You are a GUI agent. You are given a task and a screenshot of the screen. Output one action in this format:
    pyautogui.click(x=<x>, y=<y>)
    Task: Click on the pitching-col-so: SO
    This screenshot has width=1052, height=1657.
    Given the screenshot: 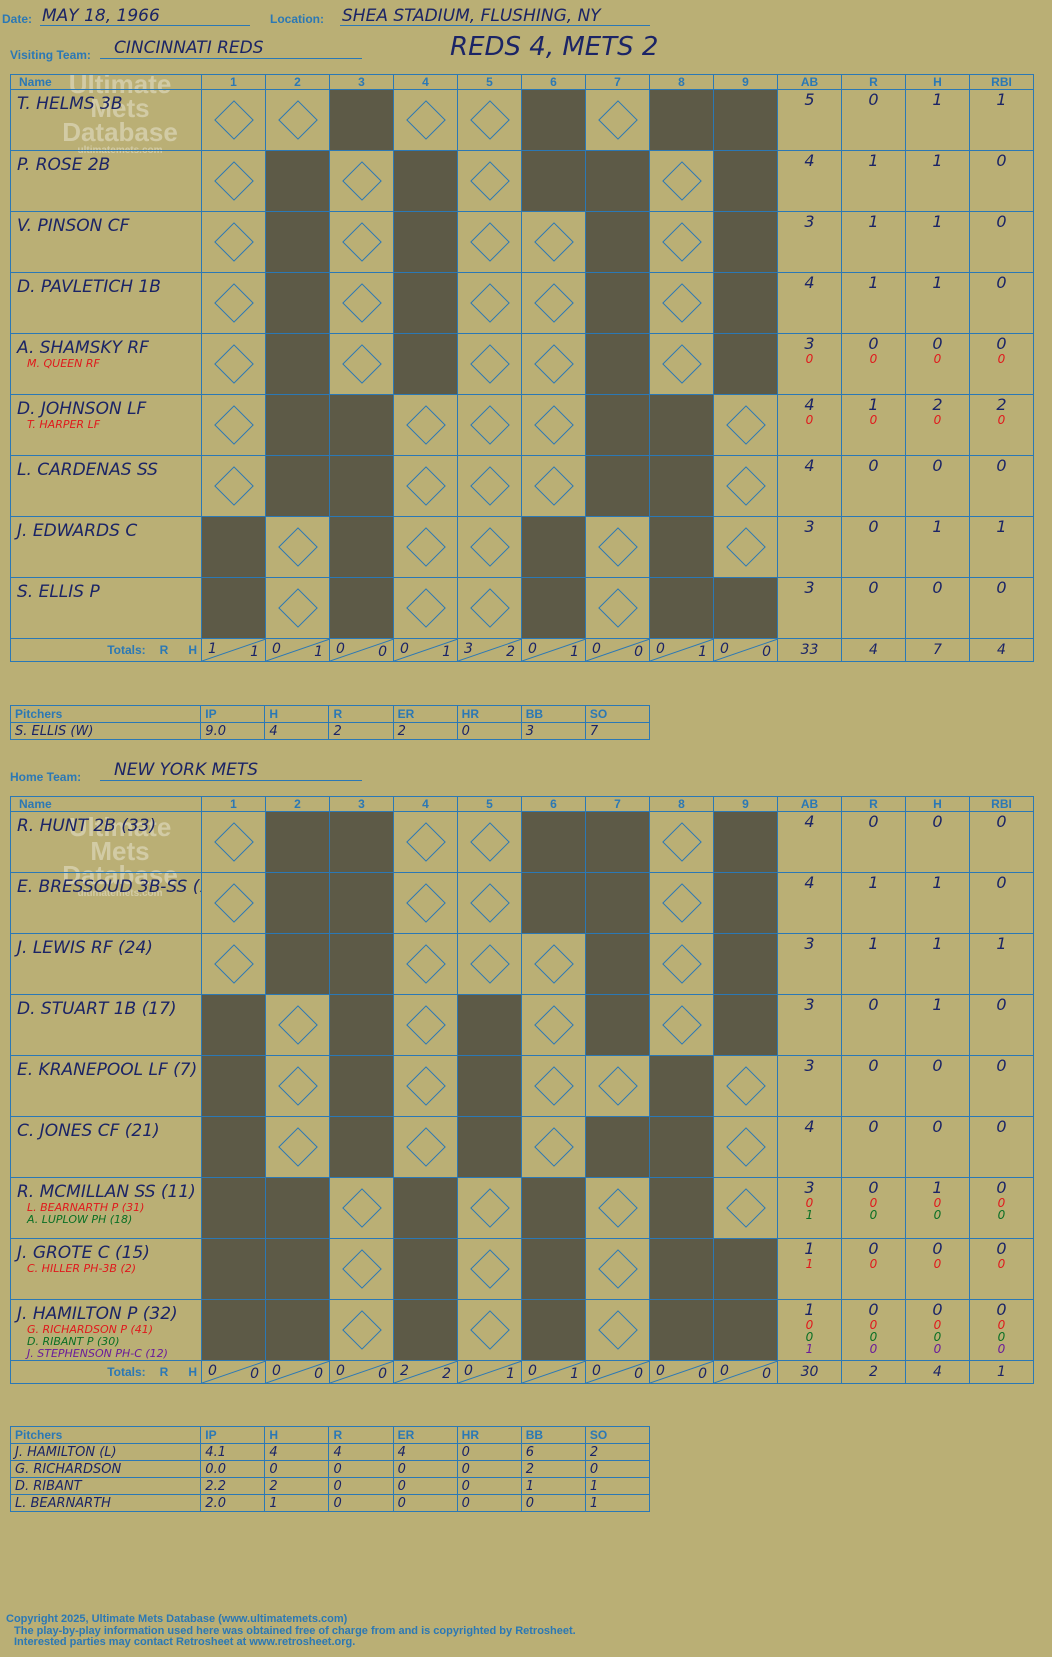 What is the action you would take?
    pyautogui.click(x=617, y=1435)
    